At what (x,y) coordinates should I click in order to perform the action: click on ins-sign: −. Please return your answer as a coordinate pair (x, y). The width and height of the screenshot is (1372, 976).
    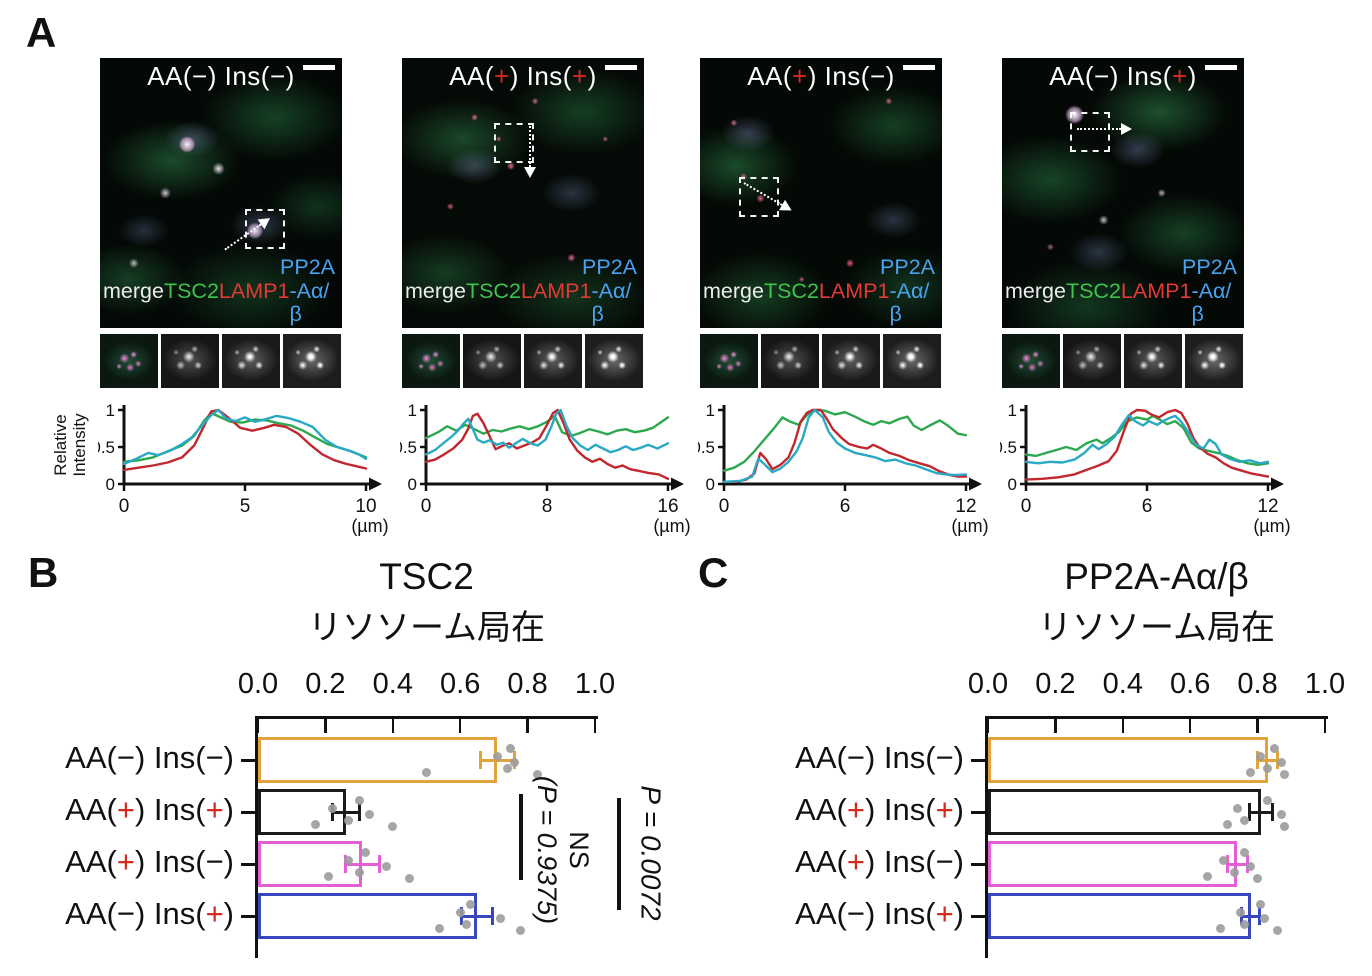
    Looking at the image, I should click on (214, 861).